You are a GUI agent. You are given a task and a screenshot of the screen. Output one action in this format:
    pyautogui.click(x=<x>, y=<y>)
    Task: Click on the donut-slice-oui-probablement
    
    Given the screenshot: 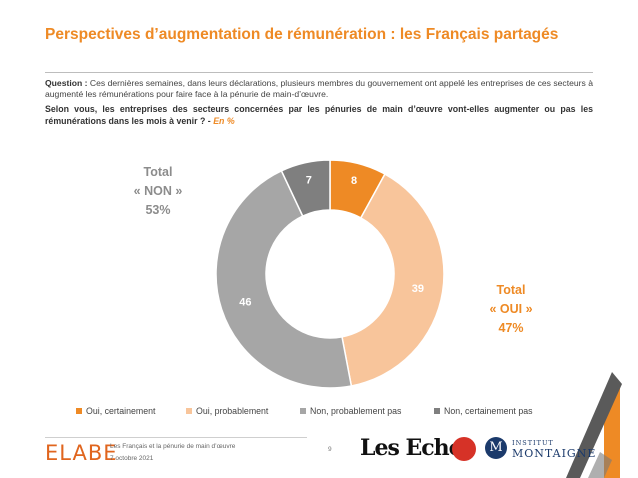 What is the action you would take?
    pyautogui.click(x=393, y=280)
    